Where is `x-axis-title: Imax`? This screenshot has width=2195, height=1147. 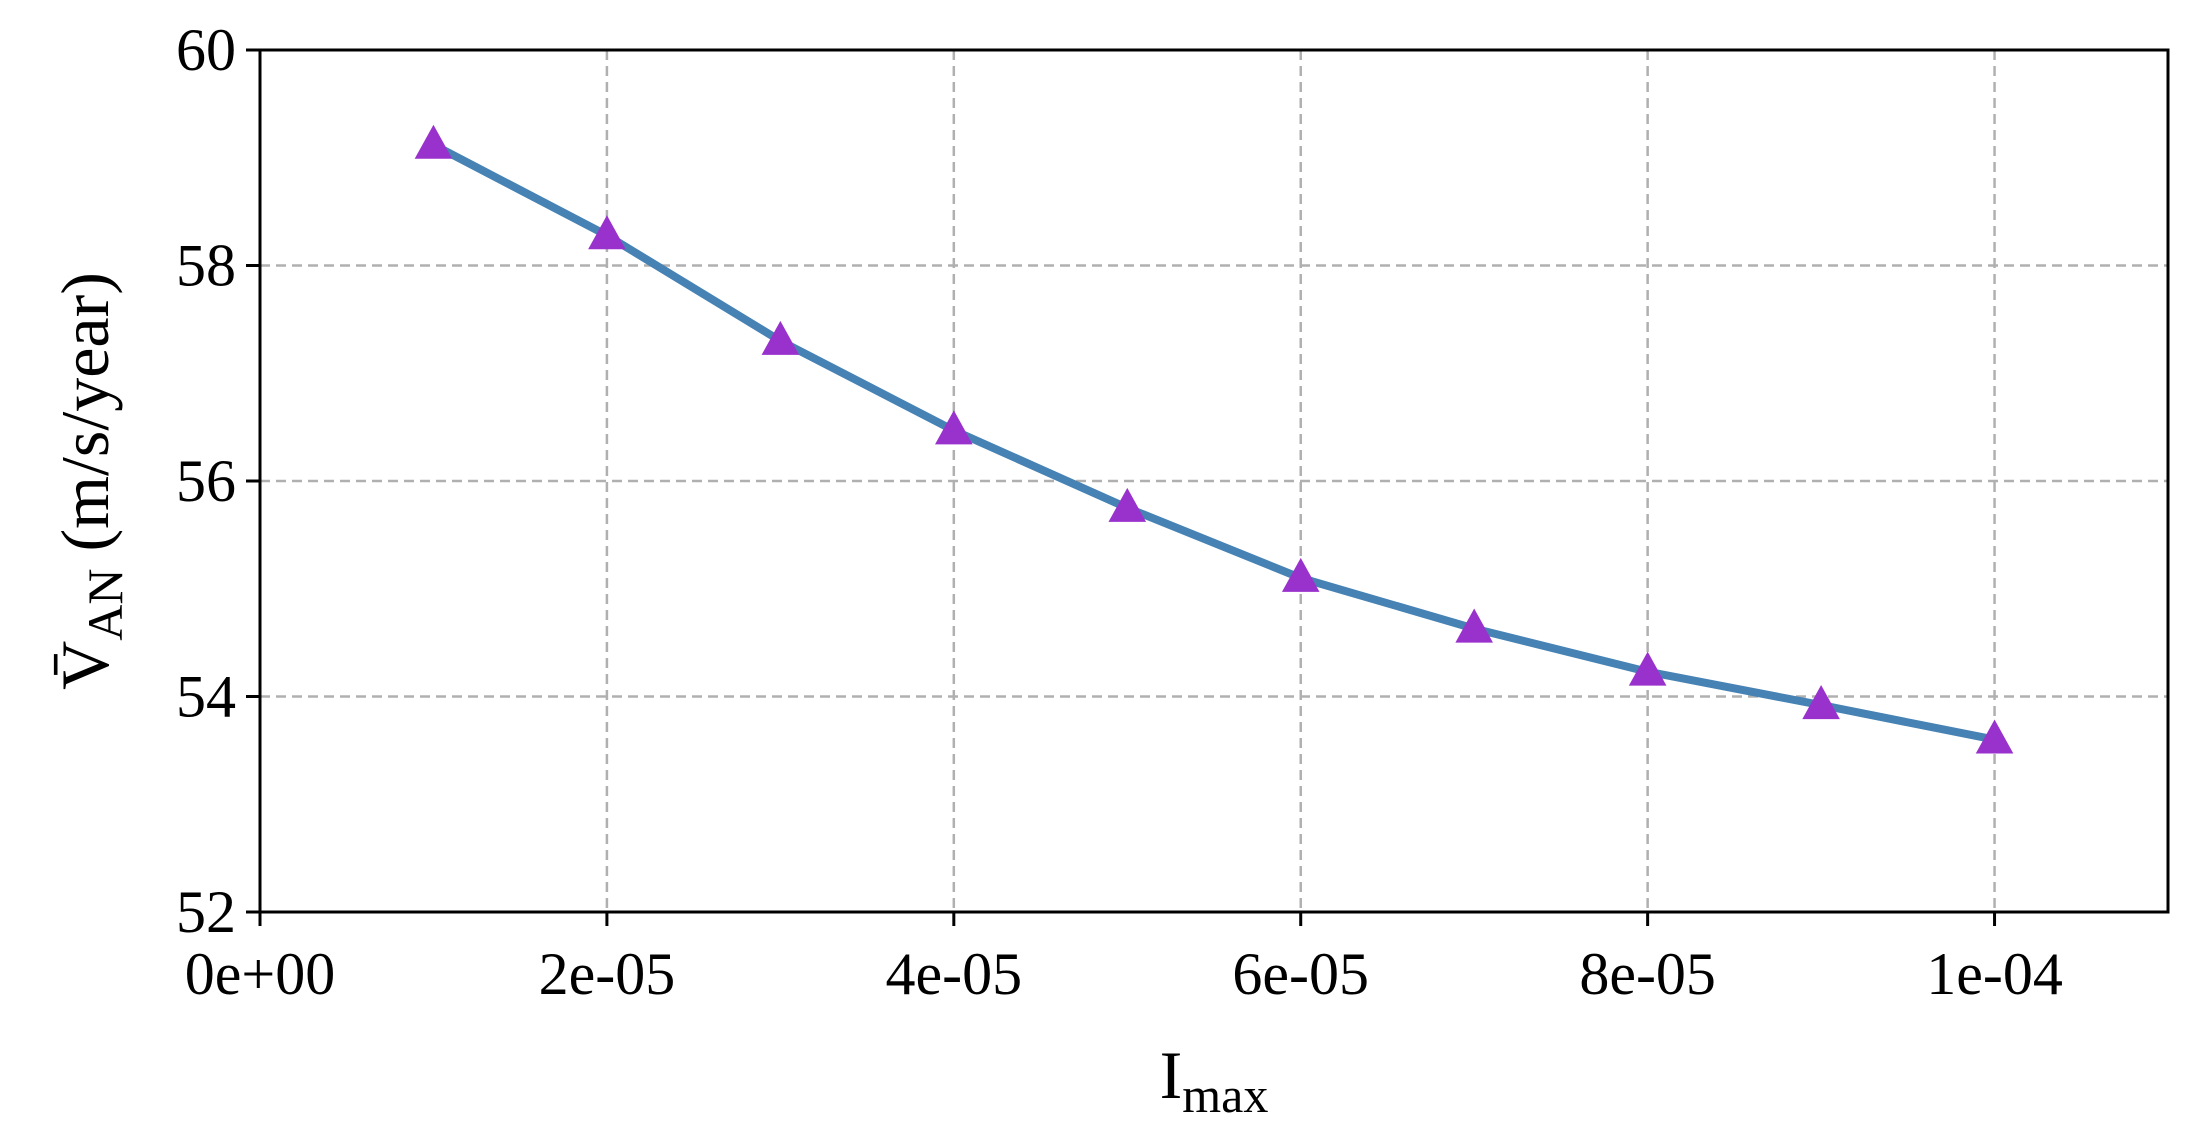 x-axis-title: Imax is located at coordinates (1214, 1080).